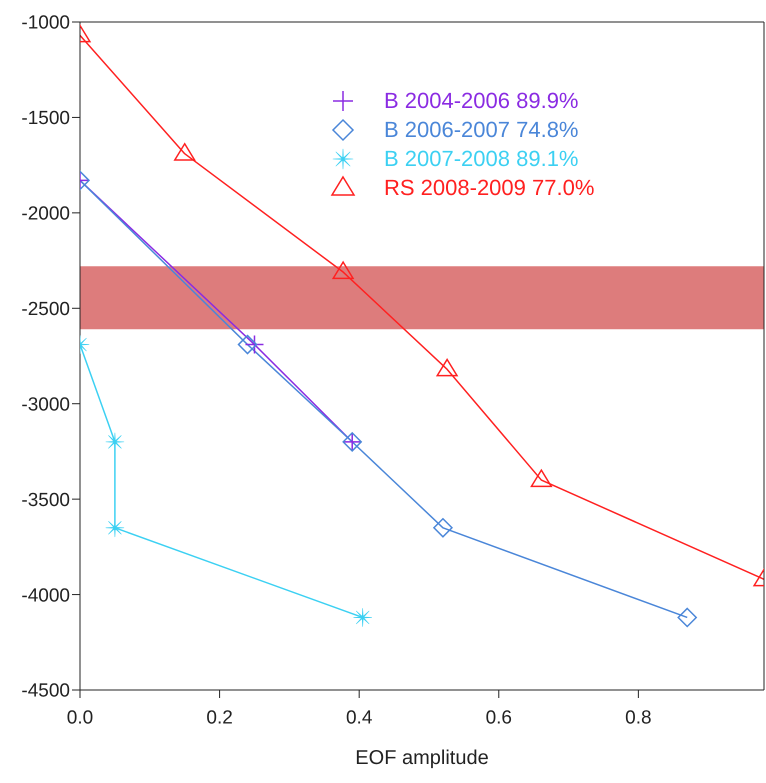 The height and width of the screenshot is (783, 766). What do you see at coordinates (219, 717) in the screenshot?
I see `x-tick-label: 0.2` at bounding box center [219, 717].